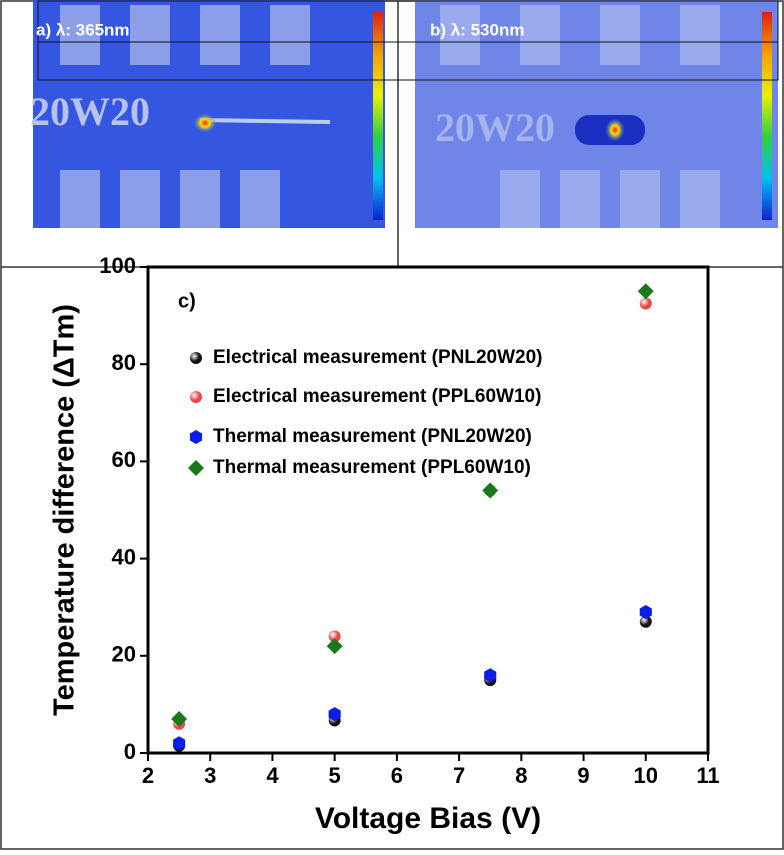 The width and height of the screenshot is (784, 855). Describe the element at coordinates (477, 29) in the screenshot. I see `panel-label: b) λ: 530nm` at that location.